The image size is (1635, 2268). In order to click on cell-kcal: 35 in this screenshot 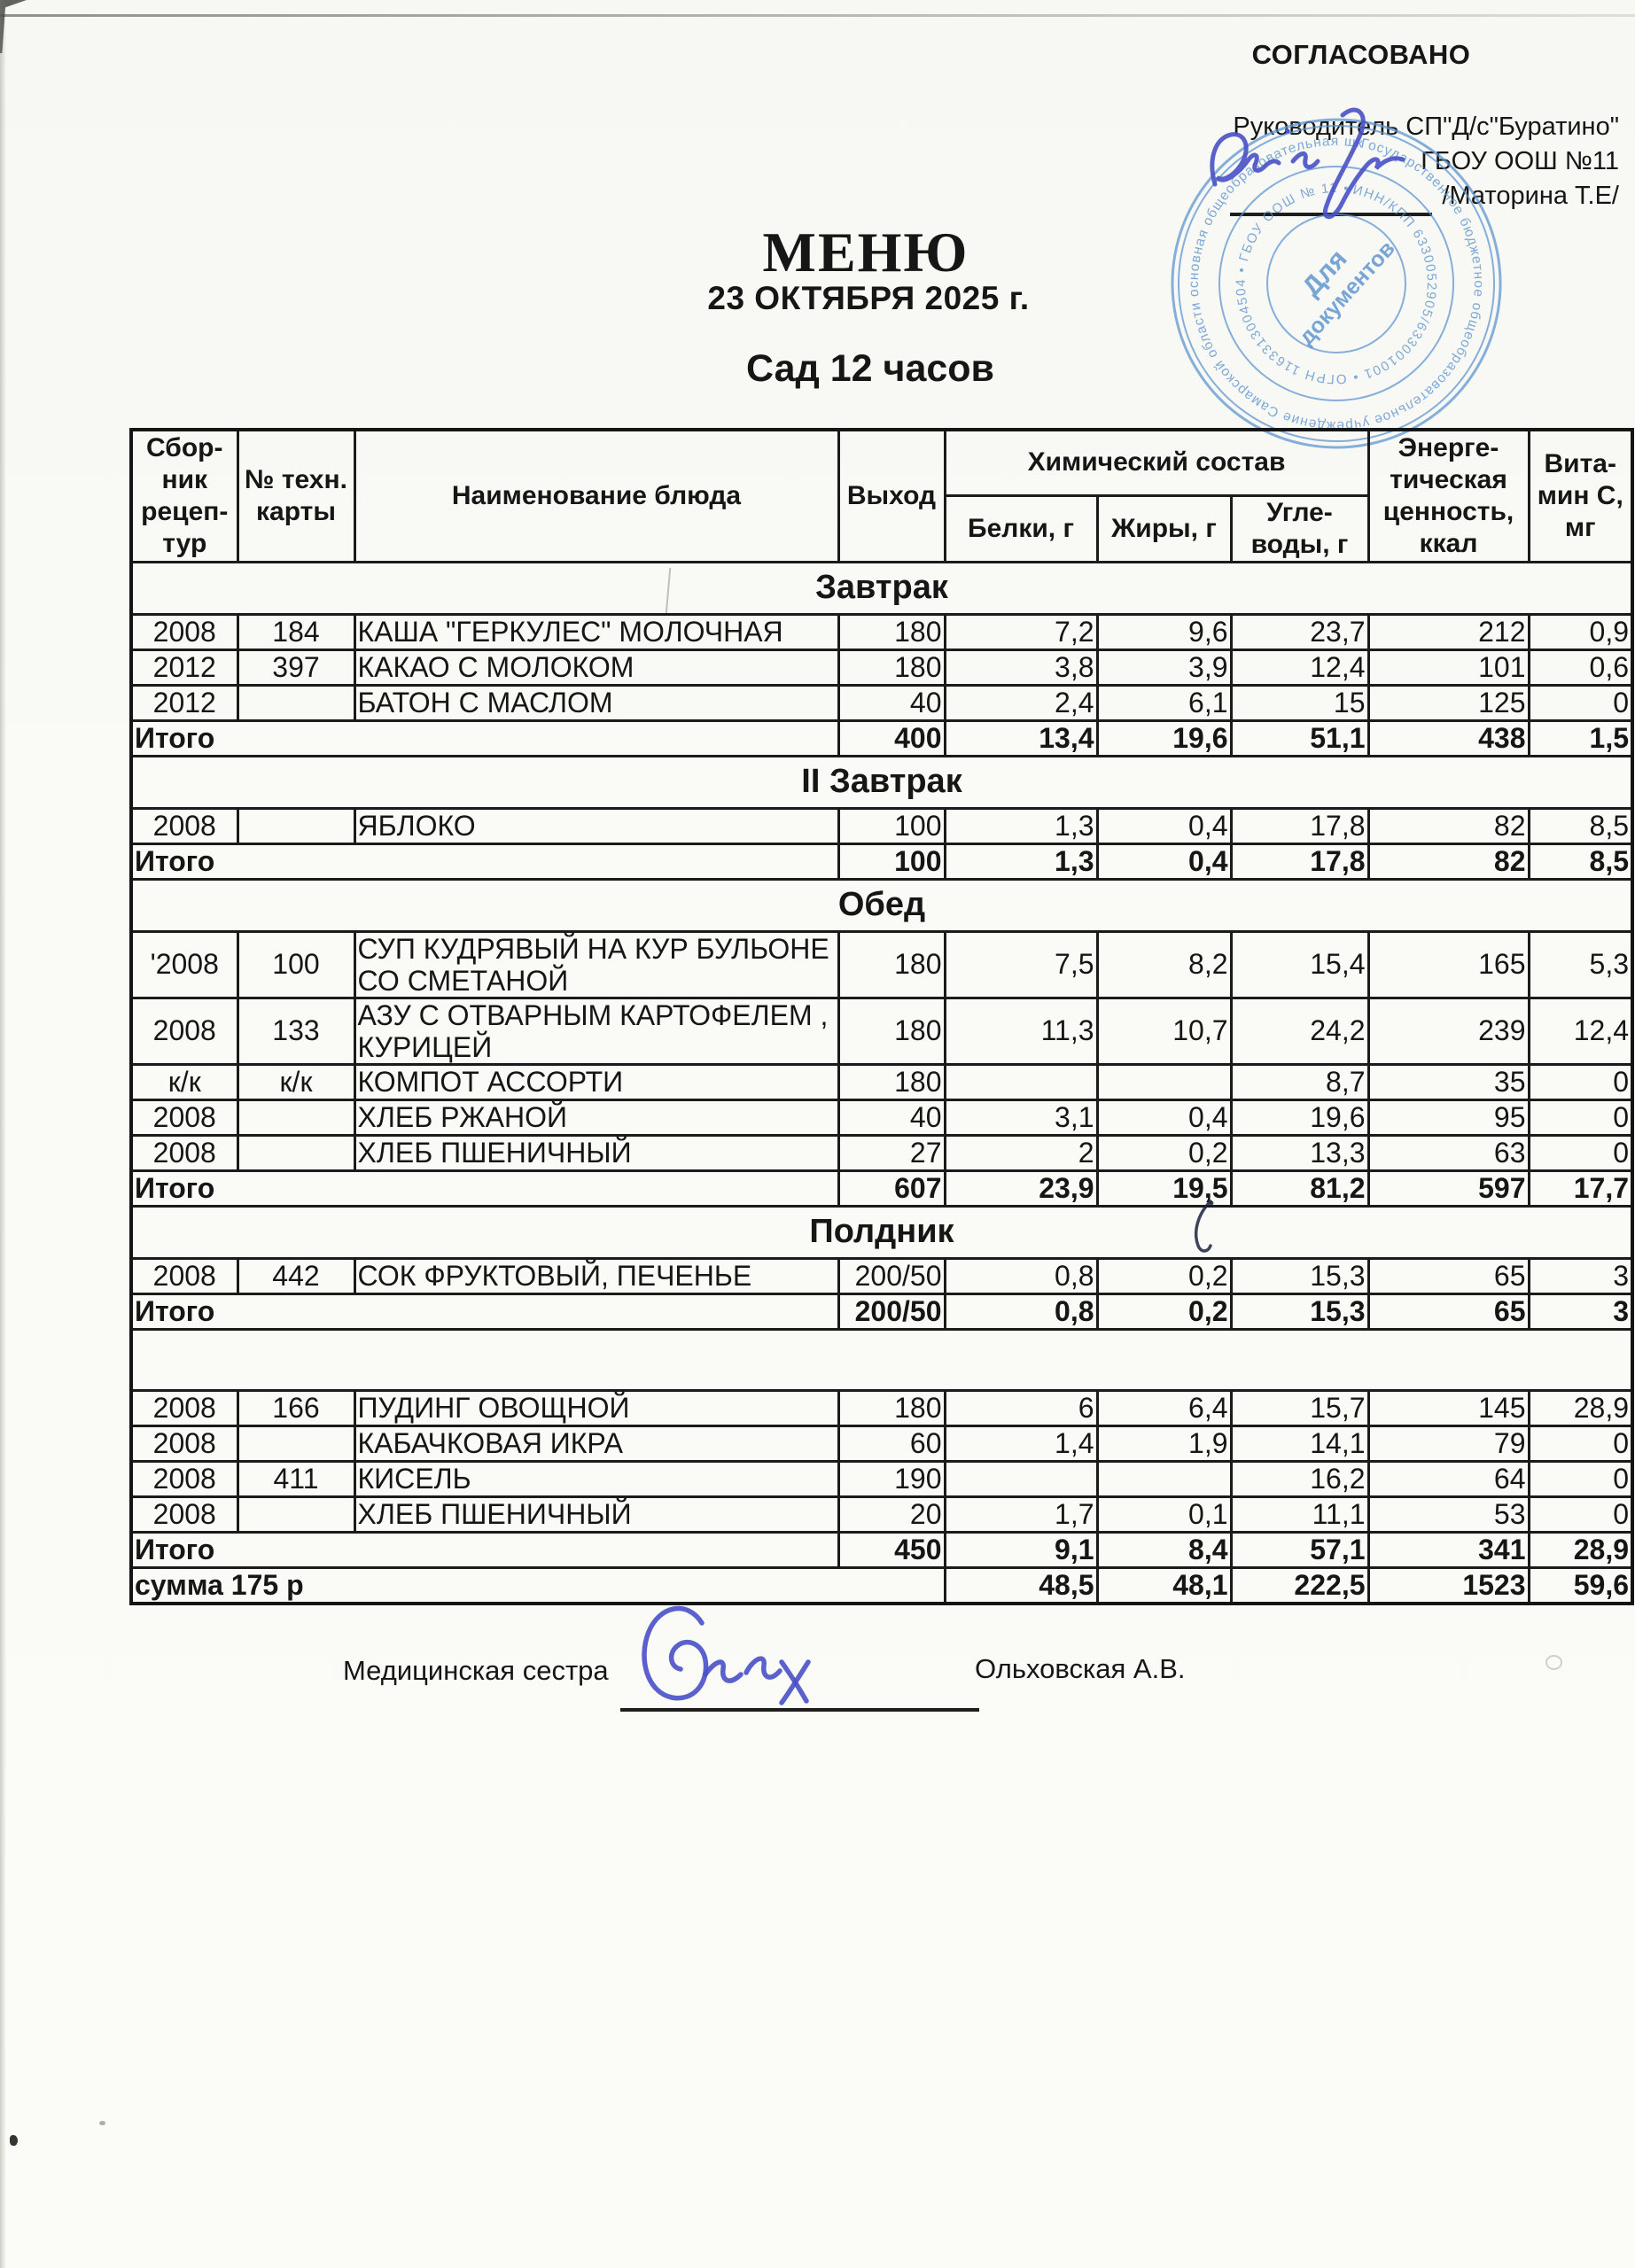, I will do `click(1448, 1081)`.